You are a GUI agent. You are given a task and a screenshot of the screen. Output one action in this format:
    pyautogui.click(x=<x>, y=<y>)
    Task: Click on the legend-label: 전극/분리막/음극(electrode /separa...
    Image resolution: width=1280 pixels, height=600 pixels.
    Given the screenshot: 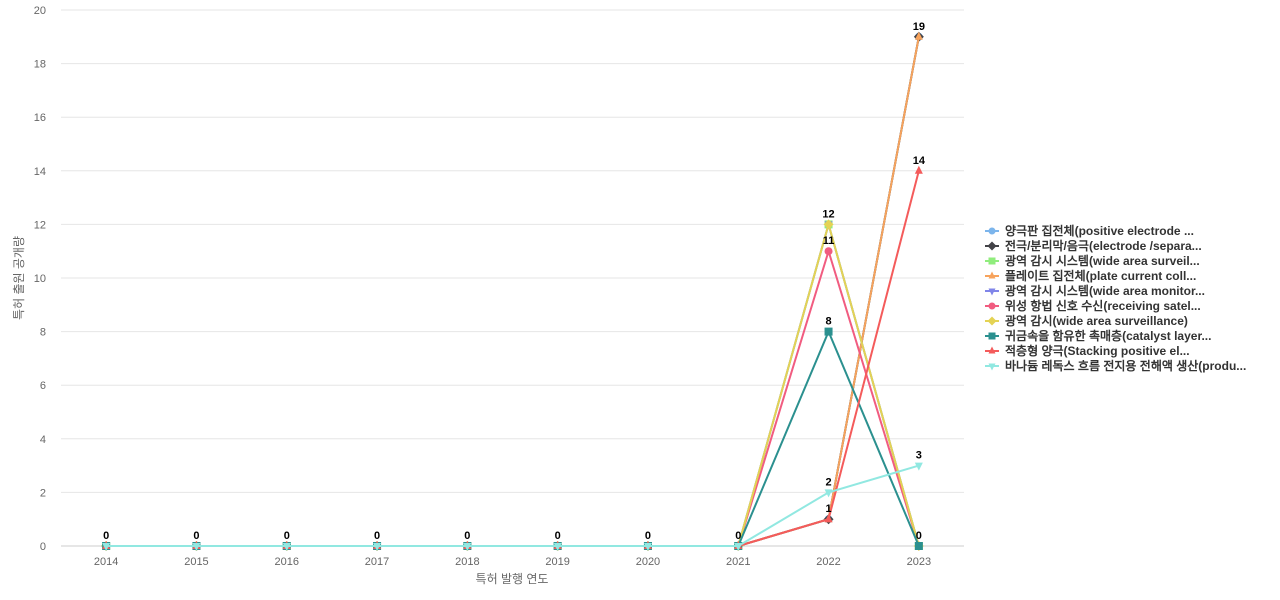 What is the action you would take?
    pyautogui.click(x=1103, y=245)
    